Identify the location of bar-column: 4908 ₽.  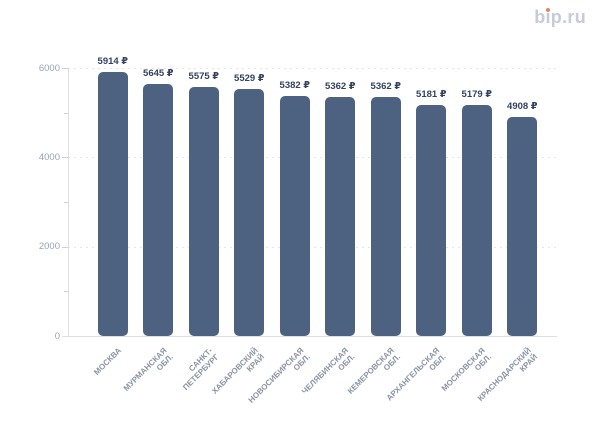
(523, 202).